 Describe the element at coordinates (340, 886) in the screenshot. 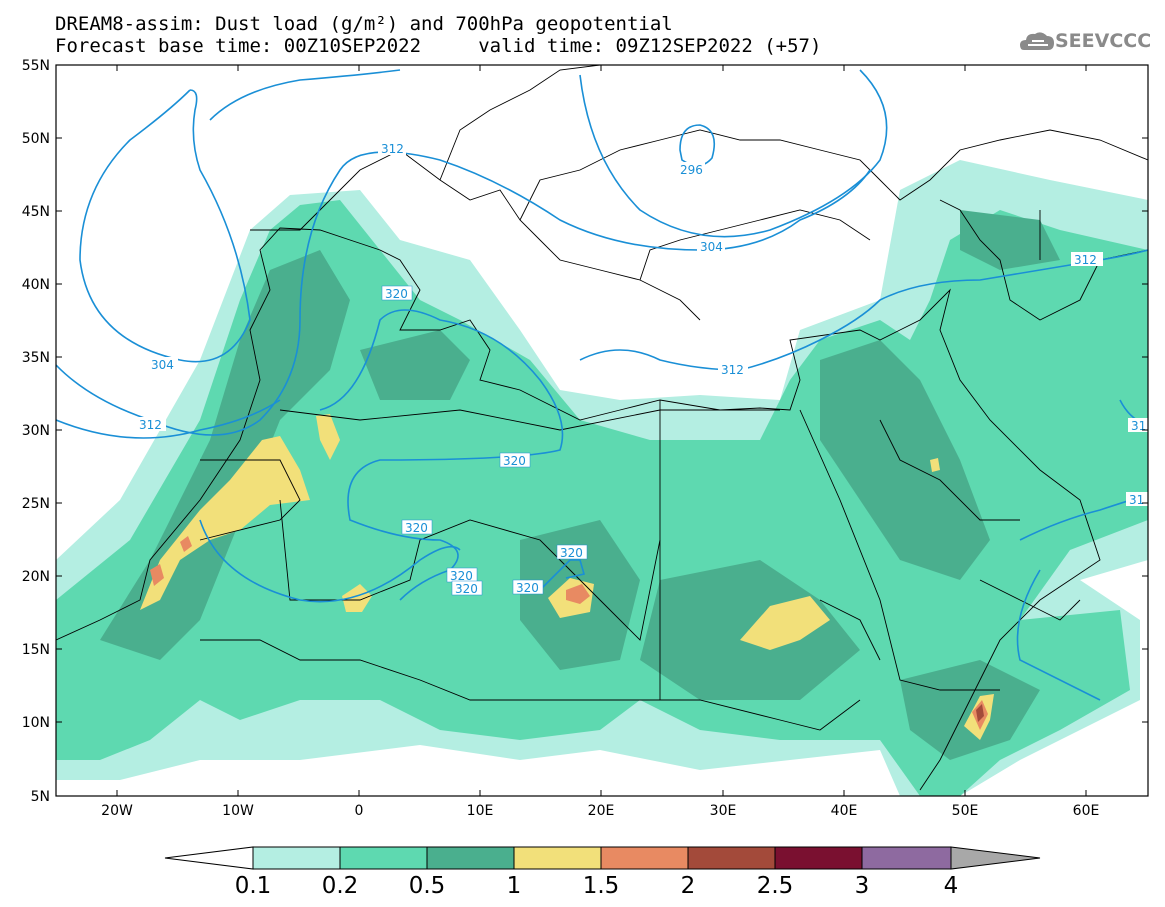

I see `colorbar-label: 0.2` at that location.